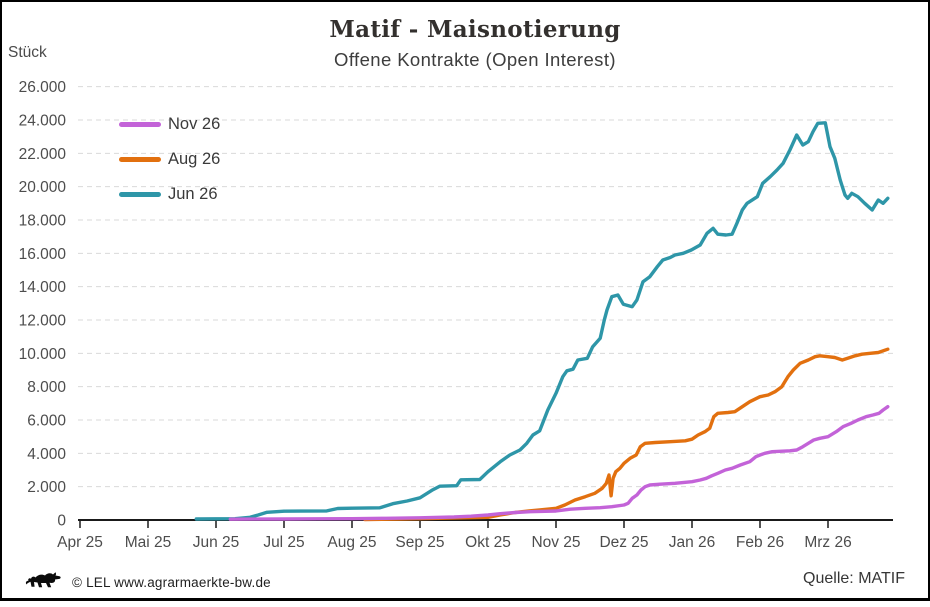 Image resolution: width=930 pixels, height=607 pixels. I want to click on legend: Nov 26 Aug 26 Jun 26, so click(169, 164).